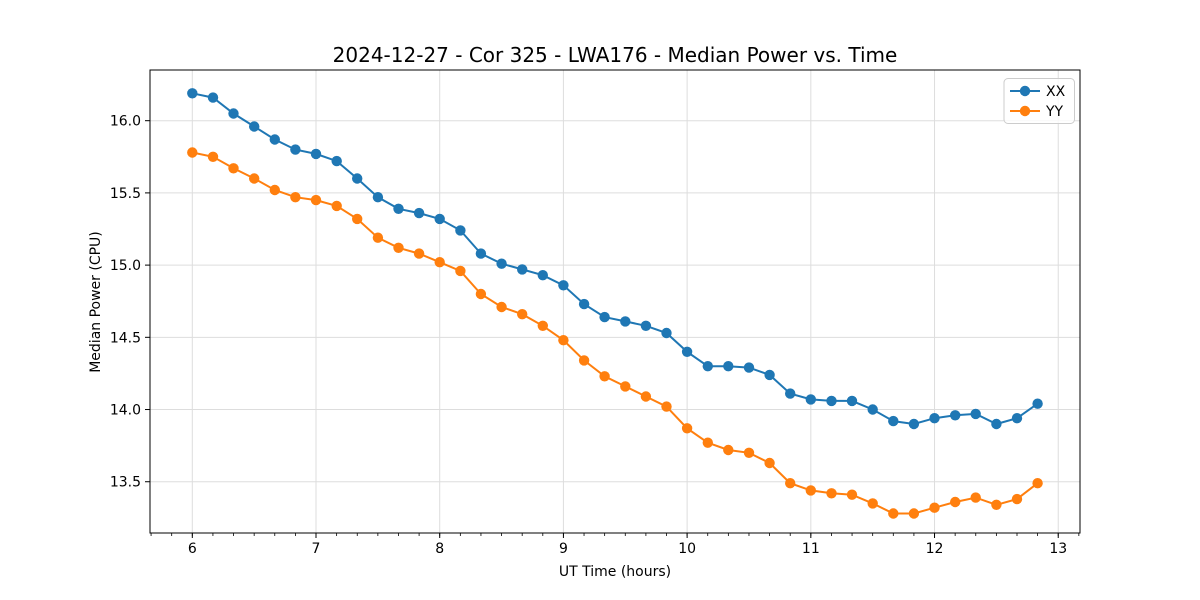  I want to click on y-tick-label: 15.0, so click(125, 266).